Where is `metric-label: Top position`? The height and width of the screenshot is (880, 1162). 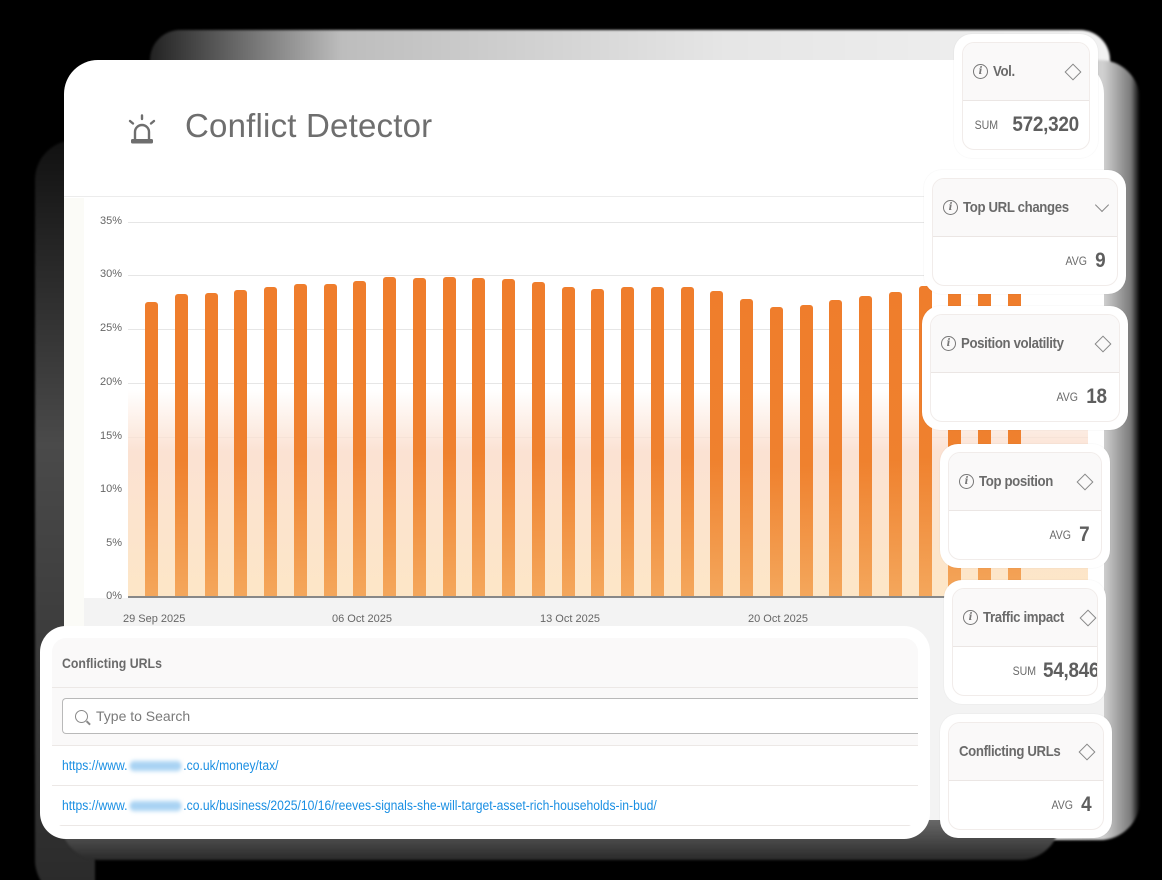
metric-label: Top position is located at coordinates (1016, 482).